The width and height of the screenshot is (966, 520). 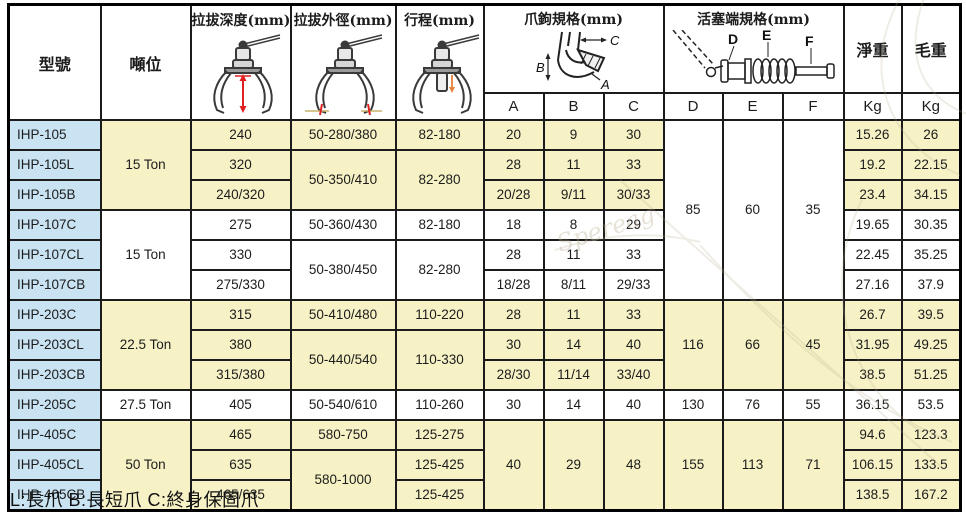 I want to click on value-cell: 82-180, so click(x=439, y=225).